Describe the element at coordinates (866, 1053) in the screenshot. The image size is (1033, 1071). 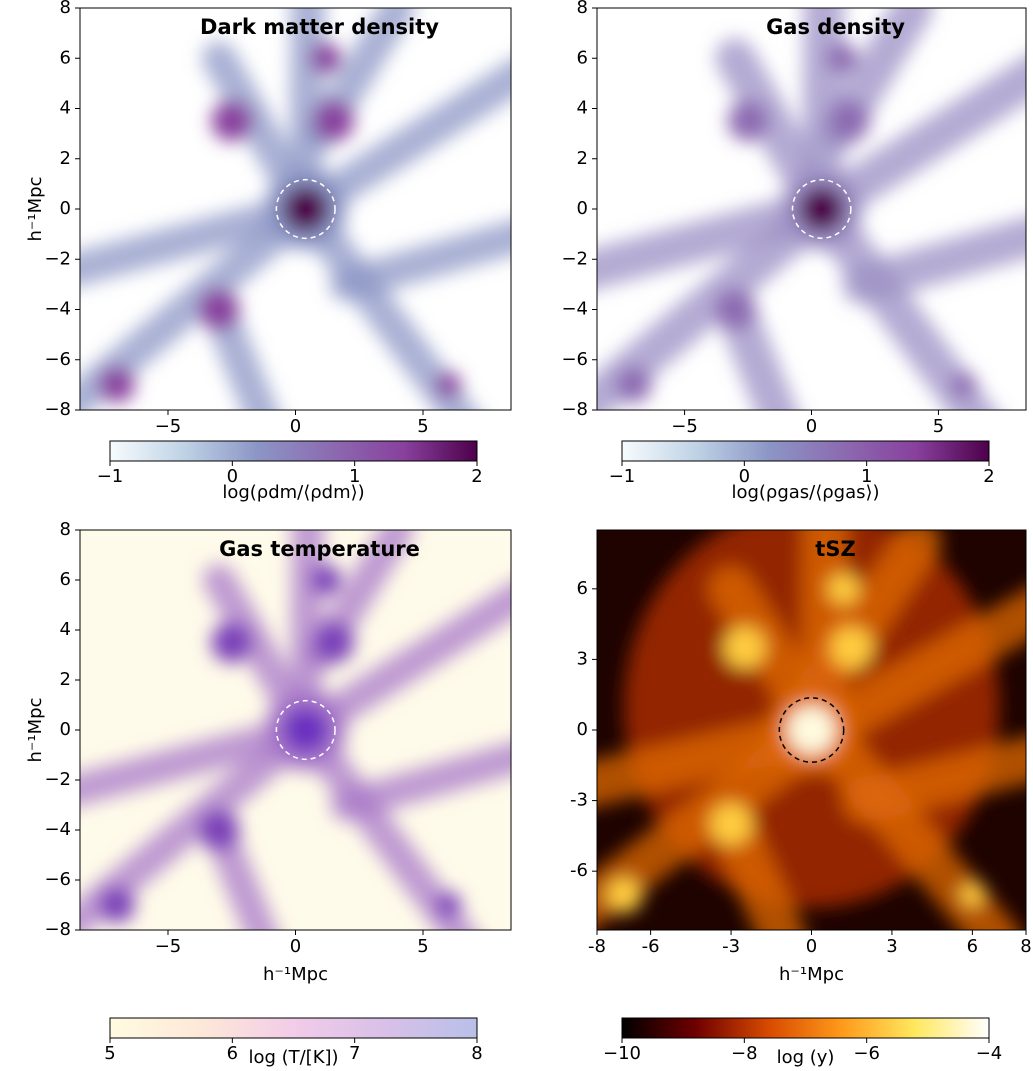
I see `colorbar-tick-label: −6` at that location.